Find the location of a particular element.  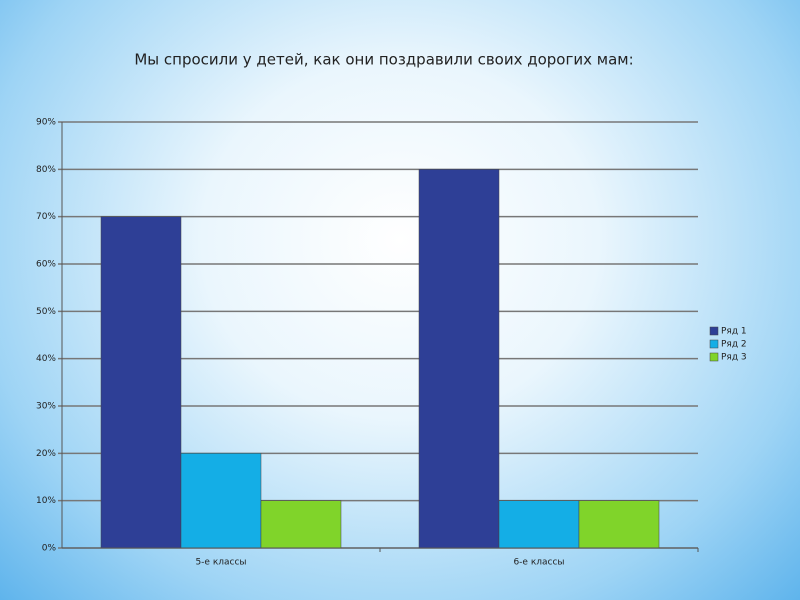

x-tick-label: 5-е классы is located at coordinates (220, 563).